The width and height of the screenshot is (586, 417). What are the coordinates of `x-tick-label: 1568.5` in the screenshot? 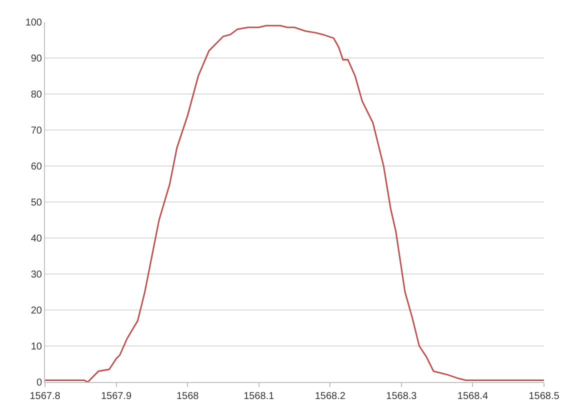 It's located at (544, 396).